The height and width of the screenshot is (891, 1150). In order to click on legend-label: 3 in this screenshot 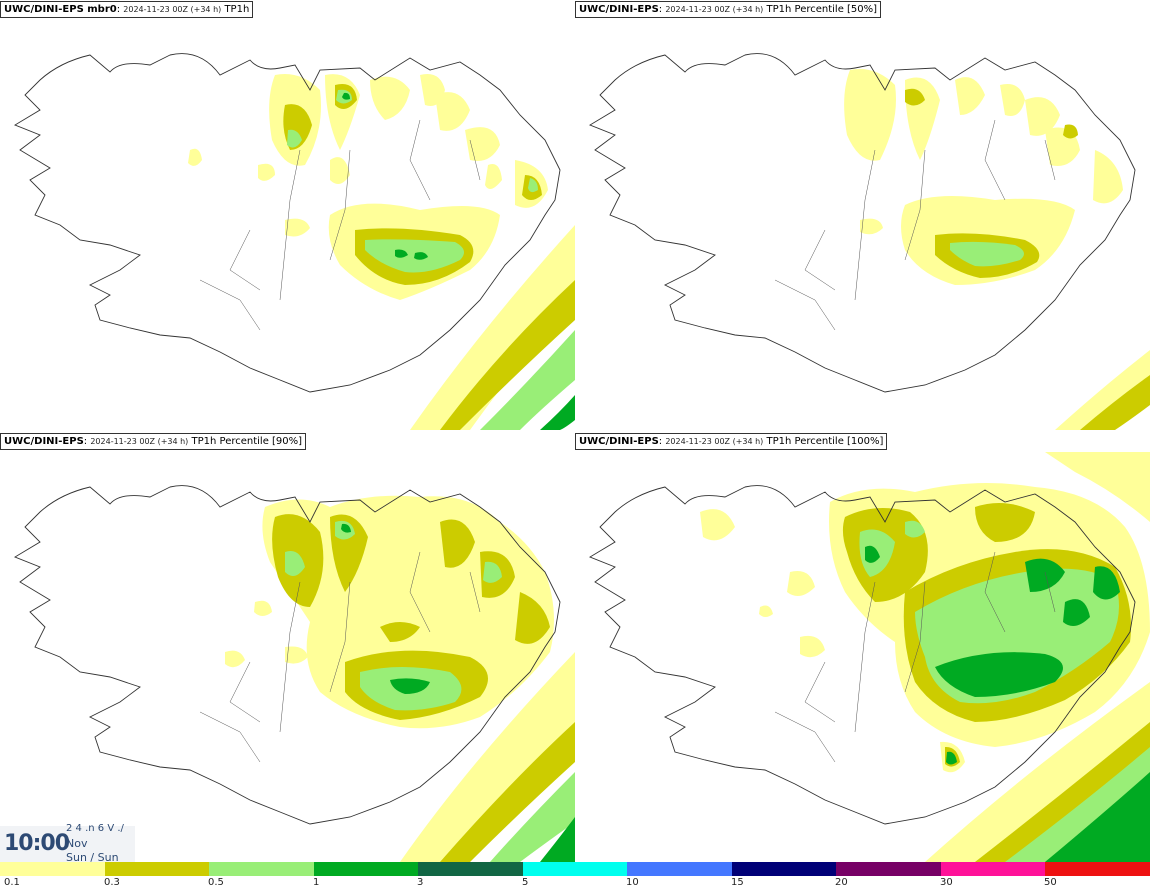, I will do `click(420, 882)`.